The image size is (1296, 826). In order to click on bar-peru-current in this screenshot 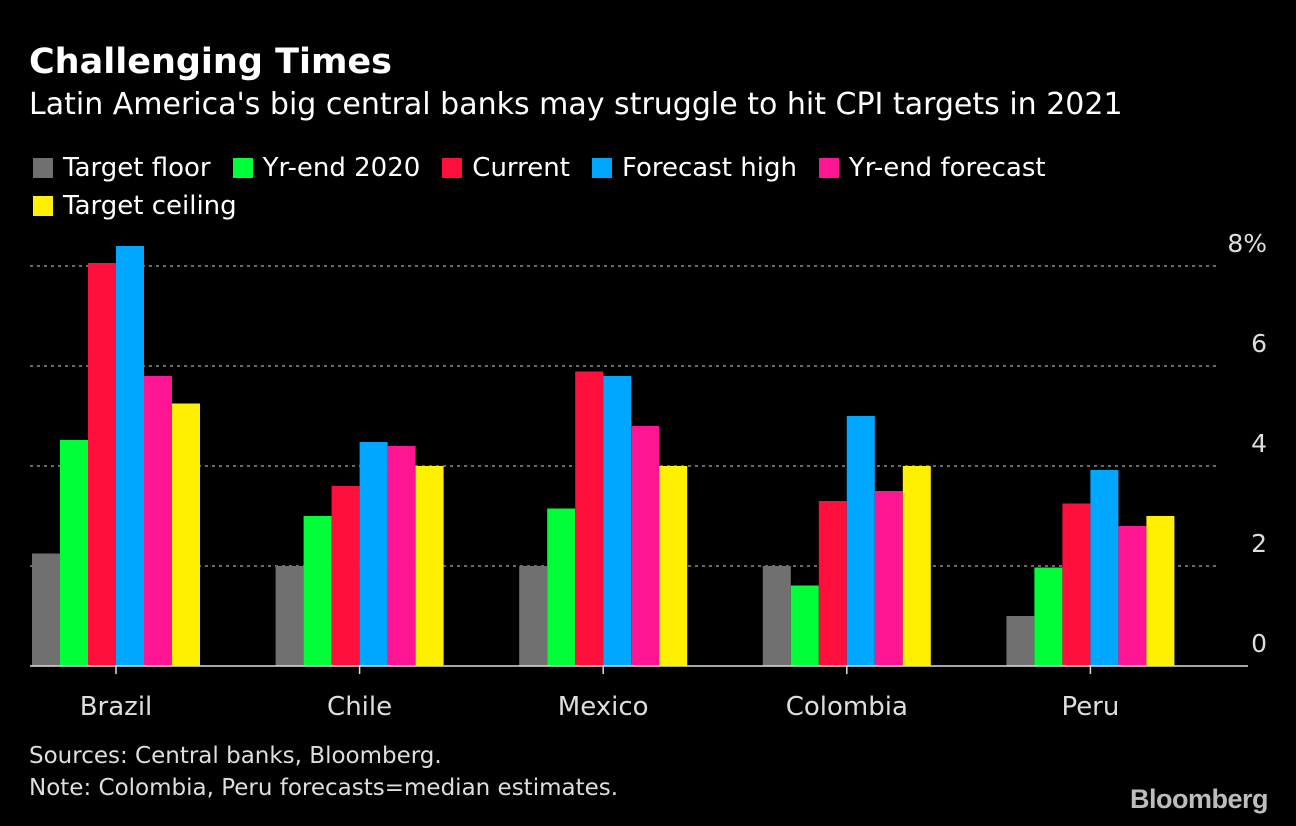, I will do `click(1076, 584)`.